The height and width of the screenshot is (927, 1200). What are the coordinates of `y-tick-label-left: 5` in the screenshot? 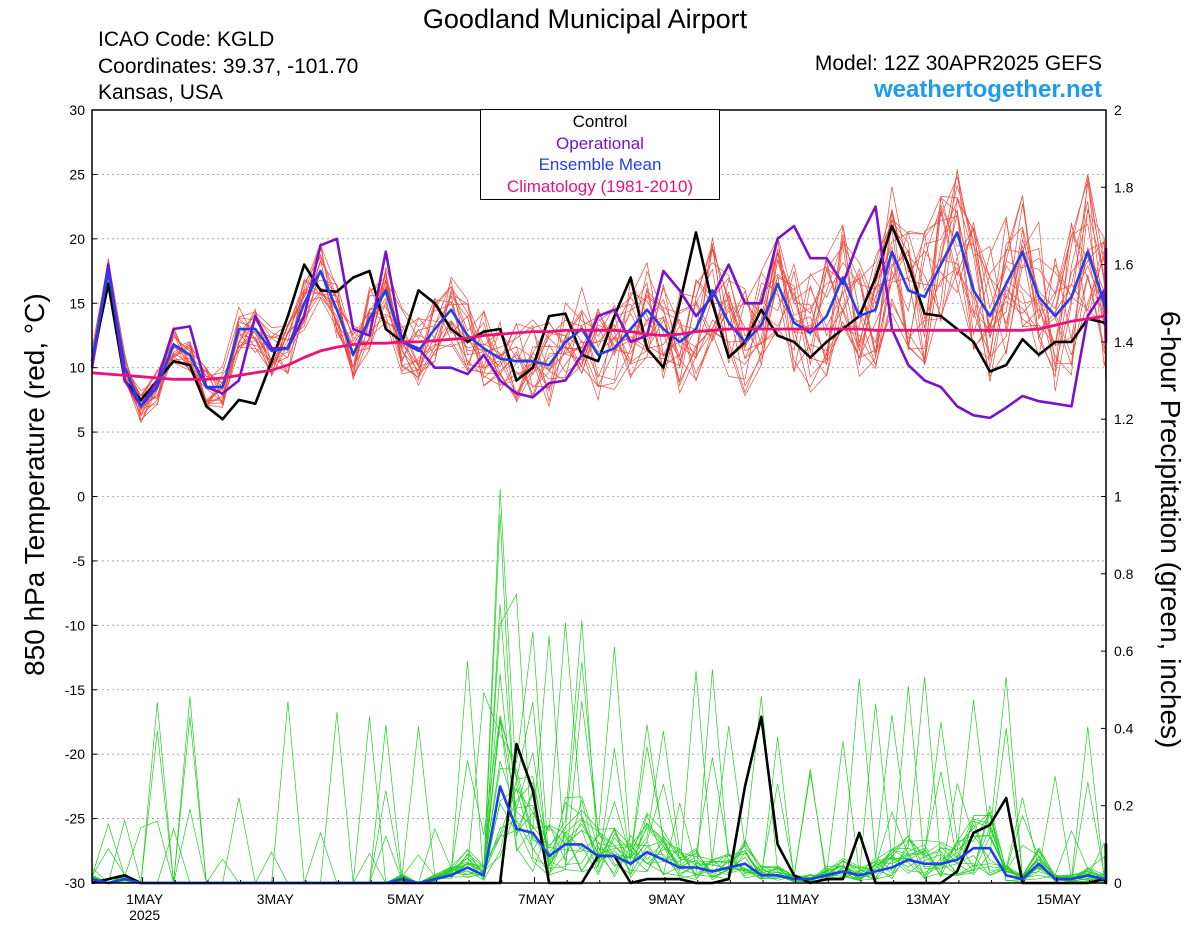 It's located at (81, 432).